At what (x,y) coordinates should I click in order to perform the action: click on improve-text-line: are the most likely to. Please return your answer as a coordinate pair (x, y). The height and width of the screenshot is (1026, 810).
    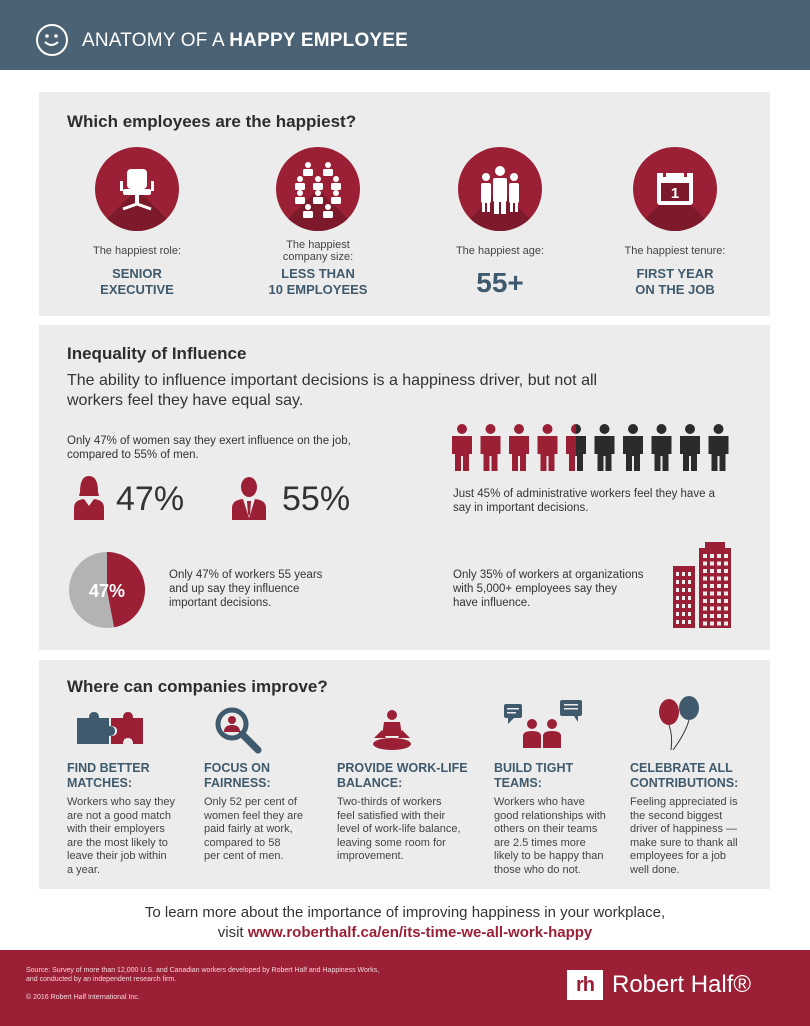
    Looking at the image, I should click on (117, 842).